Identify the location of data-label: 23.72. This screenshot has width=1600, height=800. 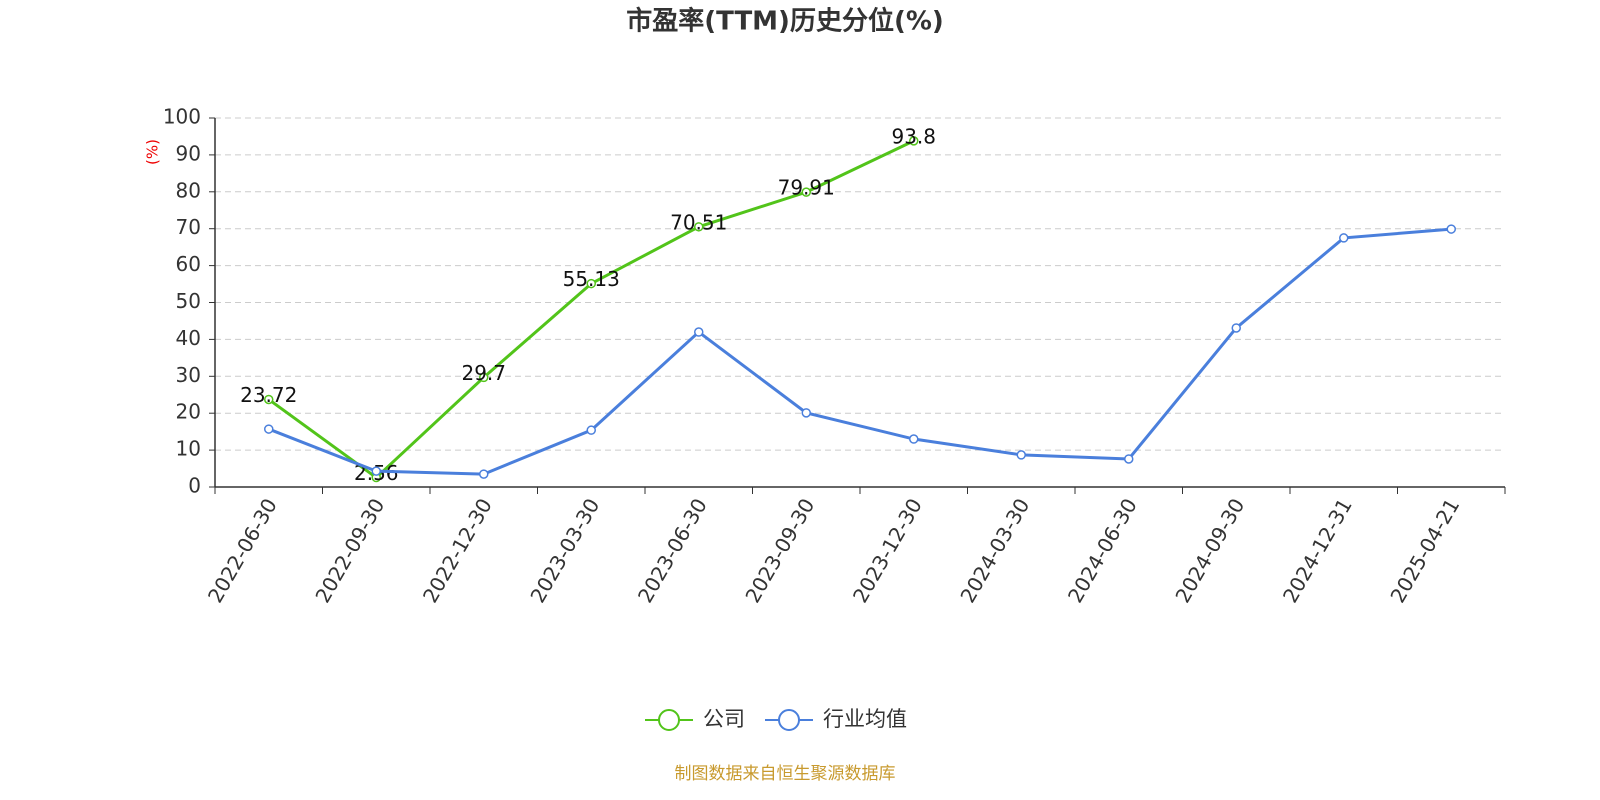
(268, 395).